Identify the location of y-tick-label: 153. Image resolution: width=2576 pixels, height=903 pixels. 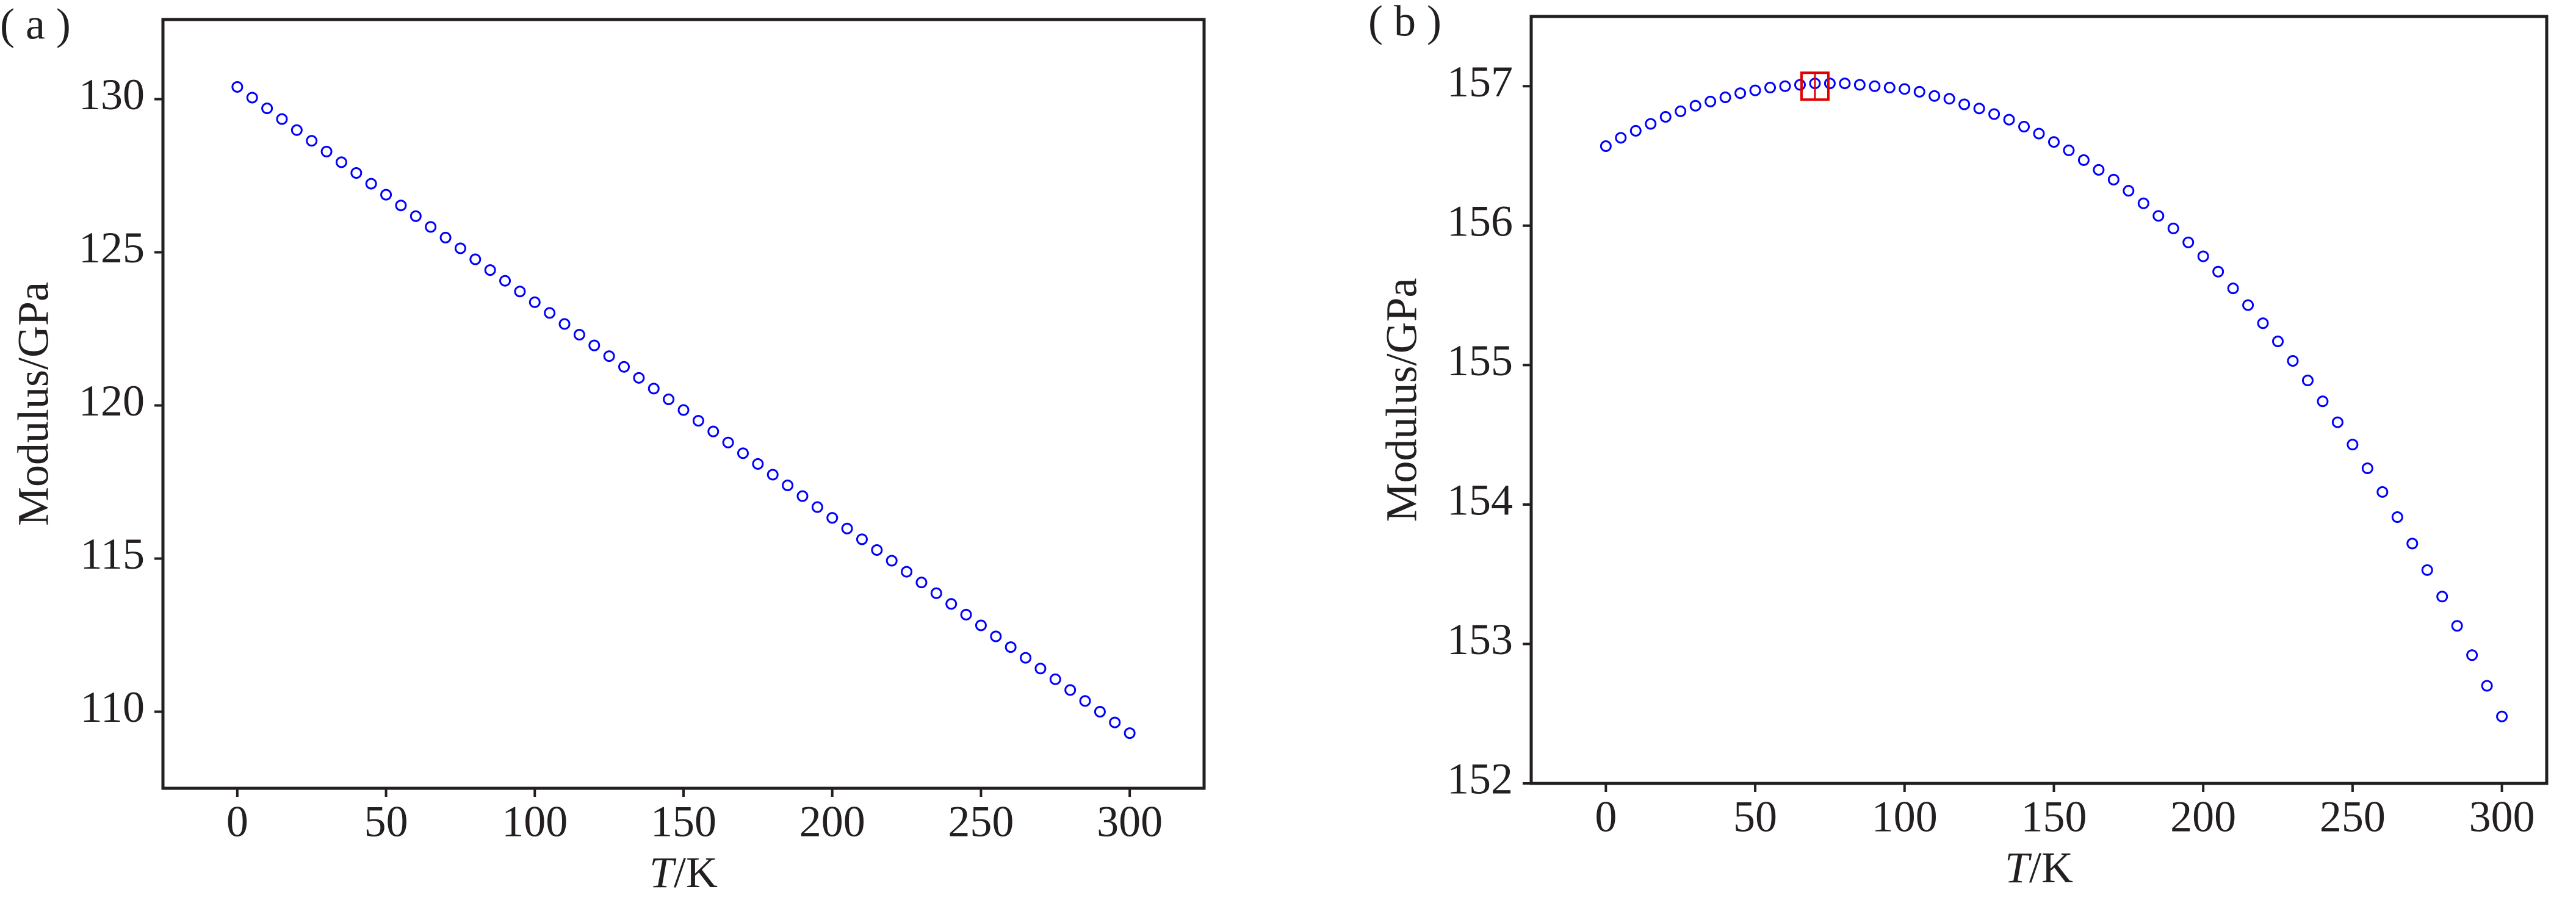
(1480, 639).